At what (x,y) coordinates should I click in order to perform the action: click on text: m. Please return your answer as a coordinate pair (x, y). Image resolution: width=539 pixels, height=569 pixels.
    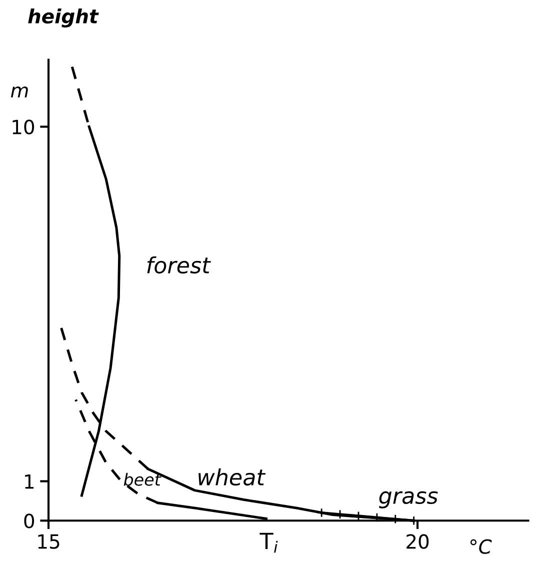
    Looking at the image, I should click on (19, 92).